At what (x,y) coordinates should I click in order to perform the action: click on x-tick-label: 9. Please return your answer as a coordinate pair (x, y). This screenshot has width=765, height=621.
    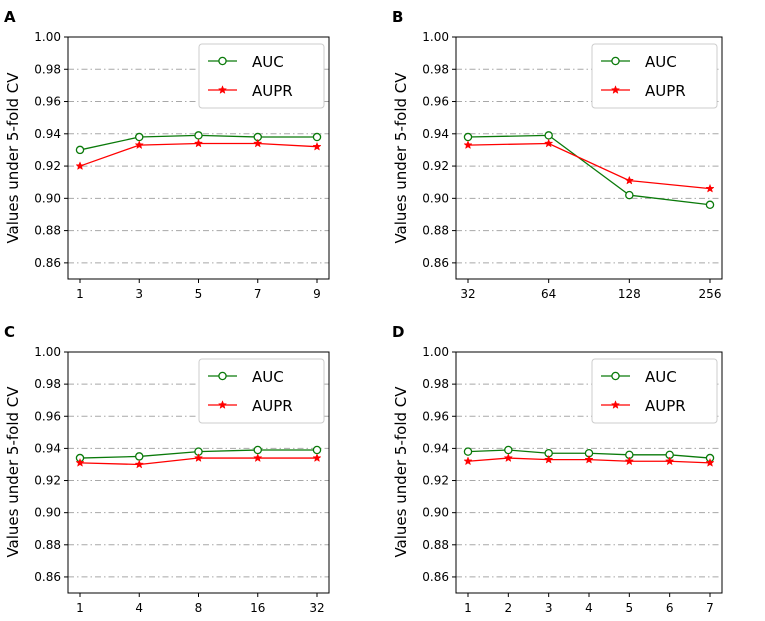
    Looking at the image, I should click on (317, 294).